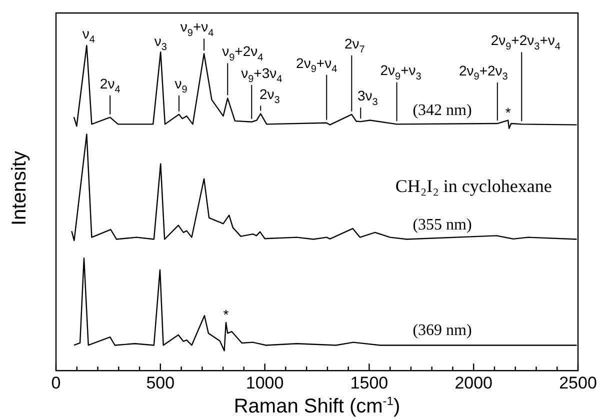 The image size is (603, 419). Describe the element at coordinates (56, 382) in the screenshot. I see `x-tick-label: 0` at that location.